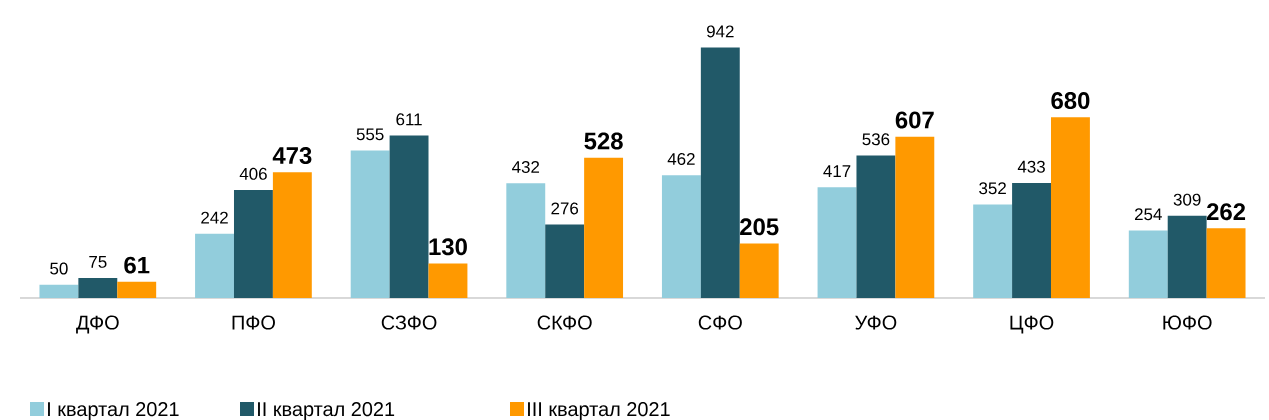  Describe the element at coordinates (137, 265) in the screenshot. I see `data-label: 61` at that location.